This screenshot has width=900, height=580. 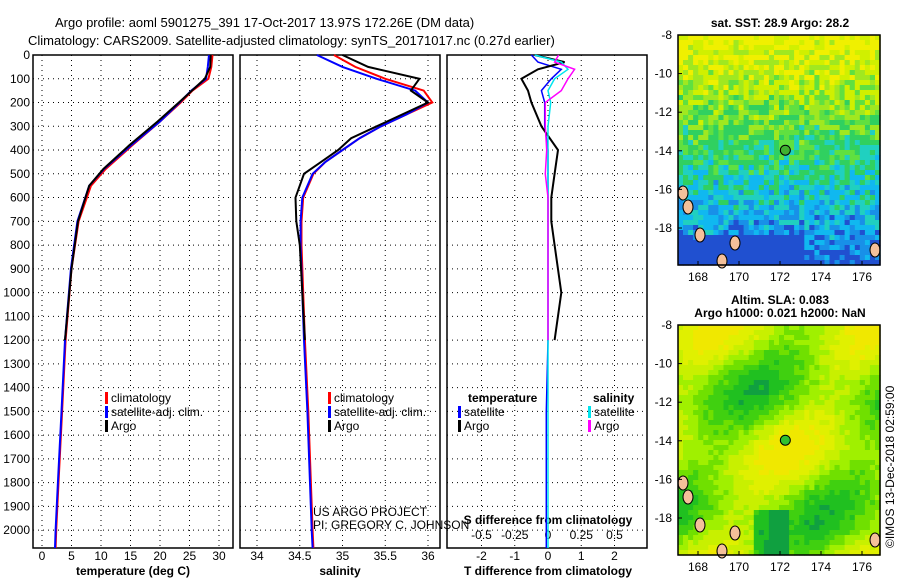 What do you see at coordinates (542, 197) in the screenshot?
I see `series-T-Argo` at bounding box center [542, 197].